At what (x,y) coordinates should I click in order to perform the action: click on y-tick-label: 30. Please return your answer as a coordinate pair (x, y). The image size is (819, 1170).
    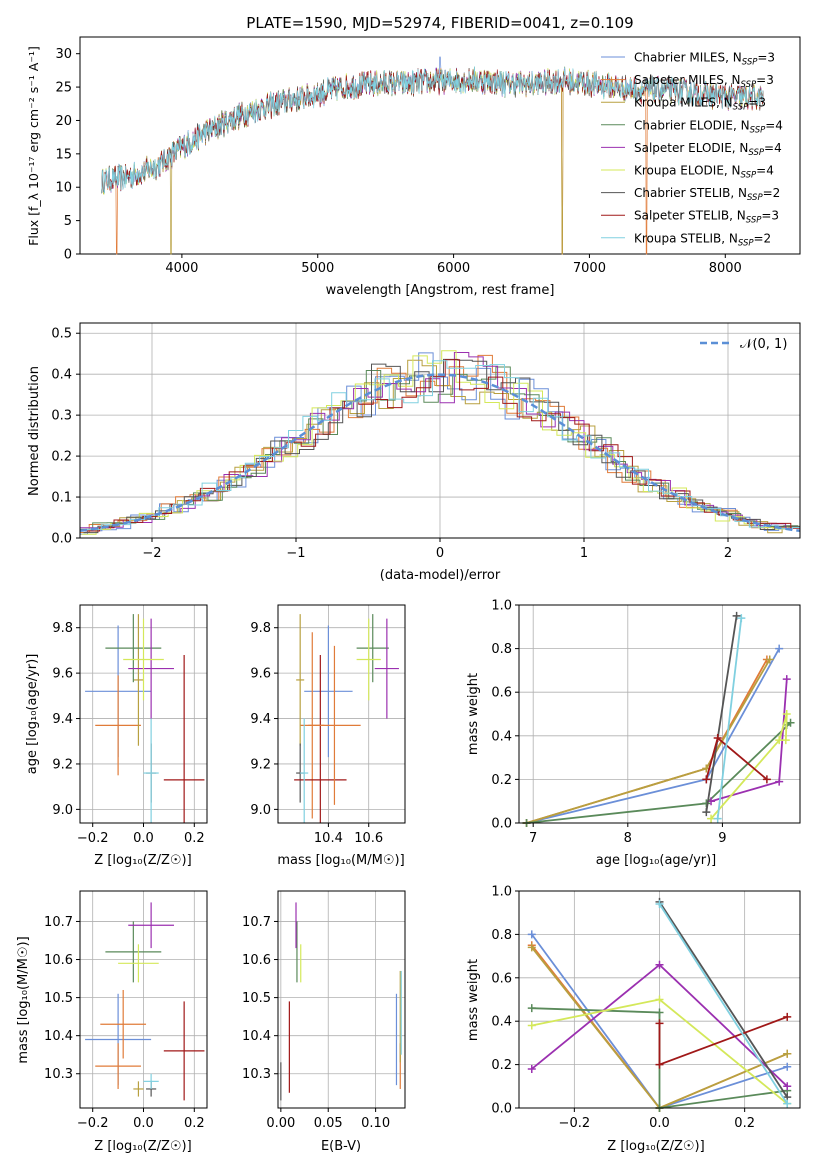
    Looking at the image, I should click on (63, 54).